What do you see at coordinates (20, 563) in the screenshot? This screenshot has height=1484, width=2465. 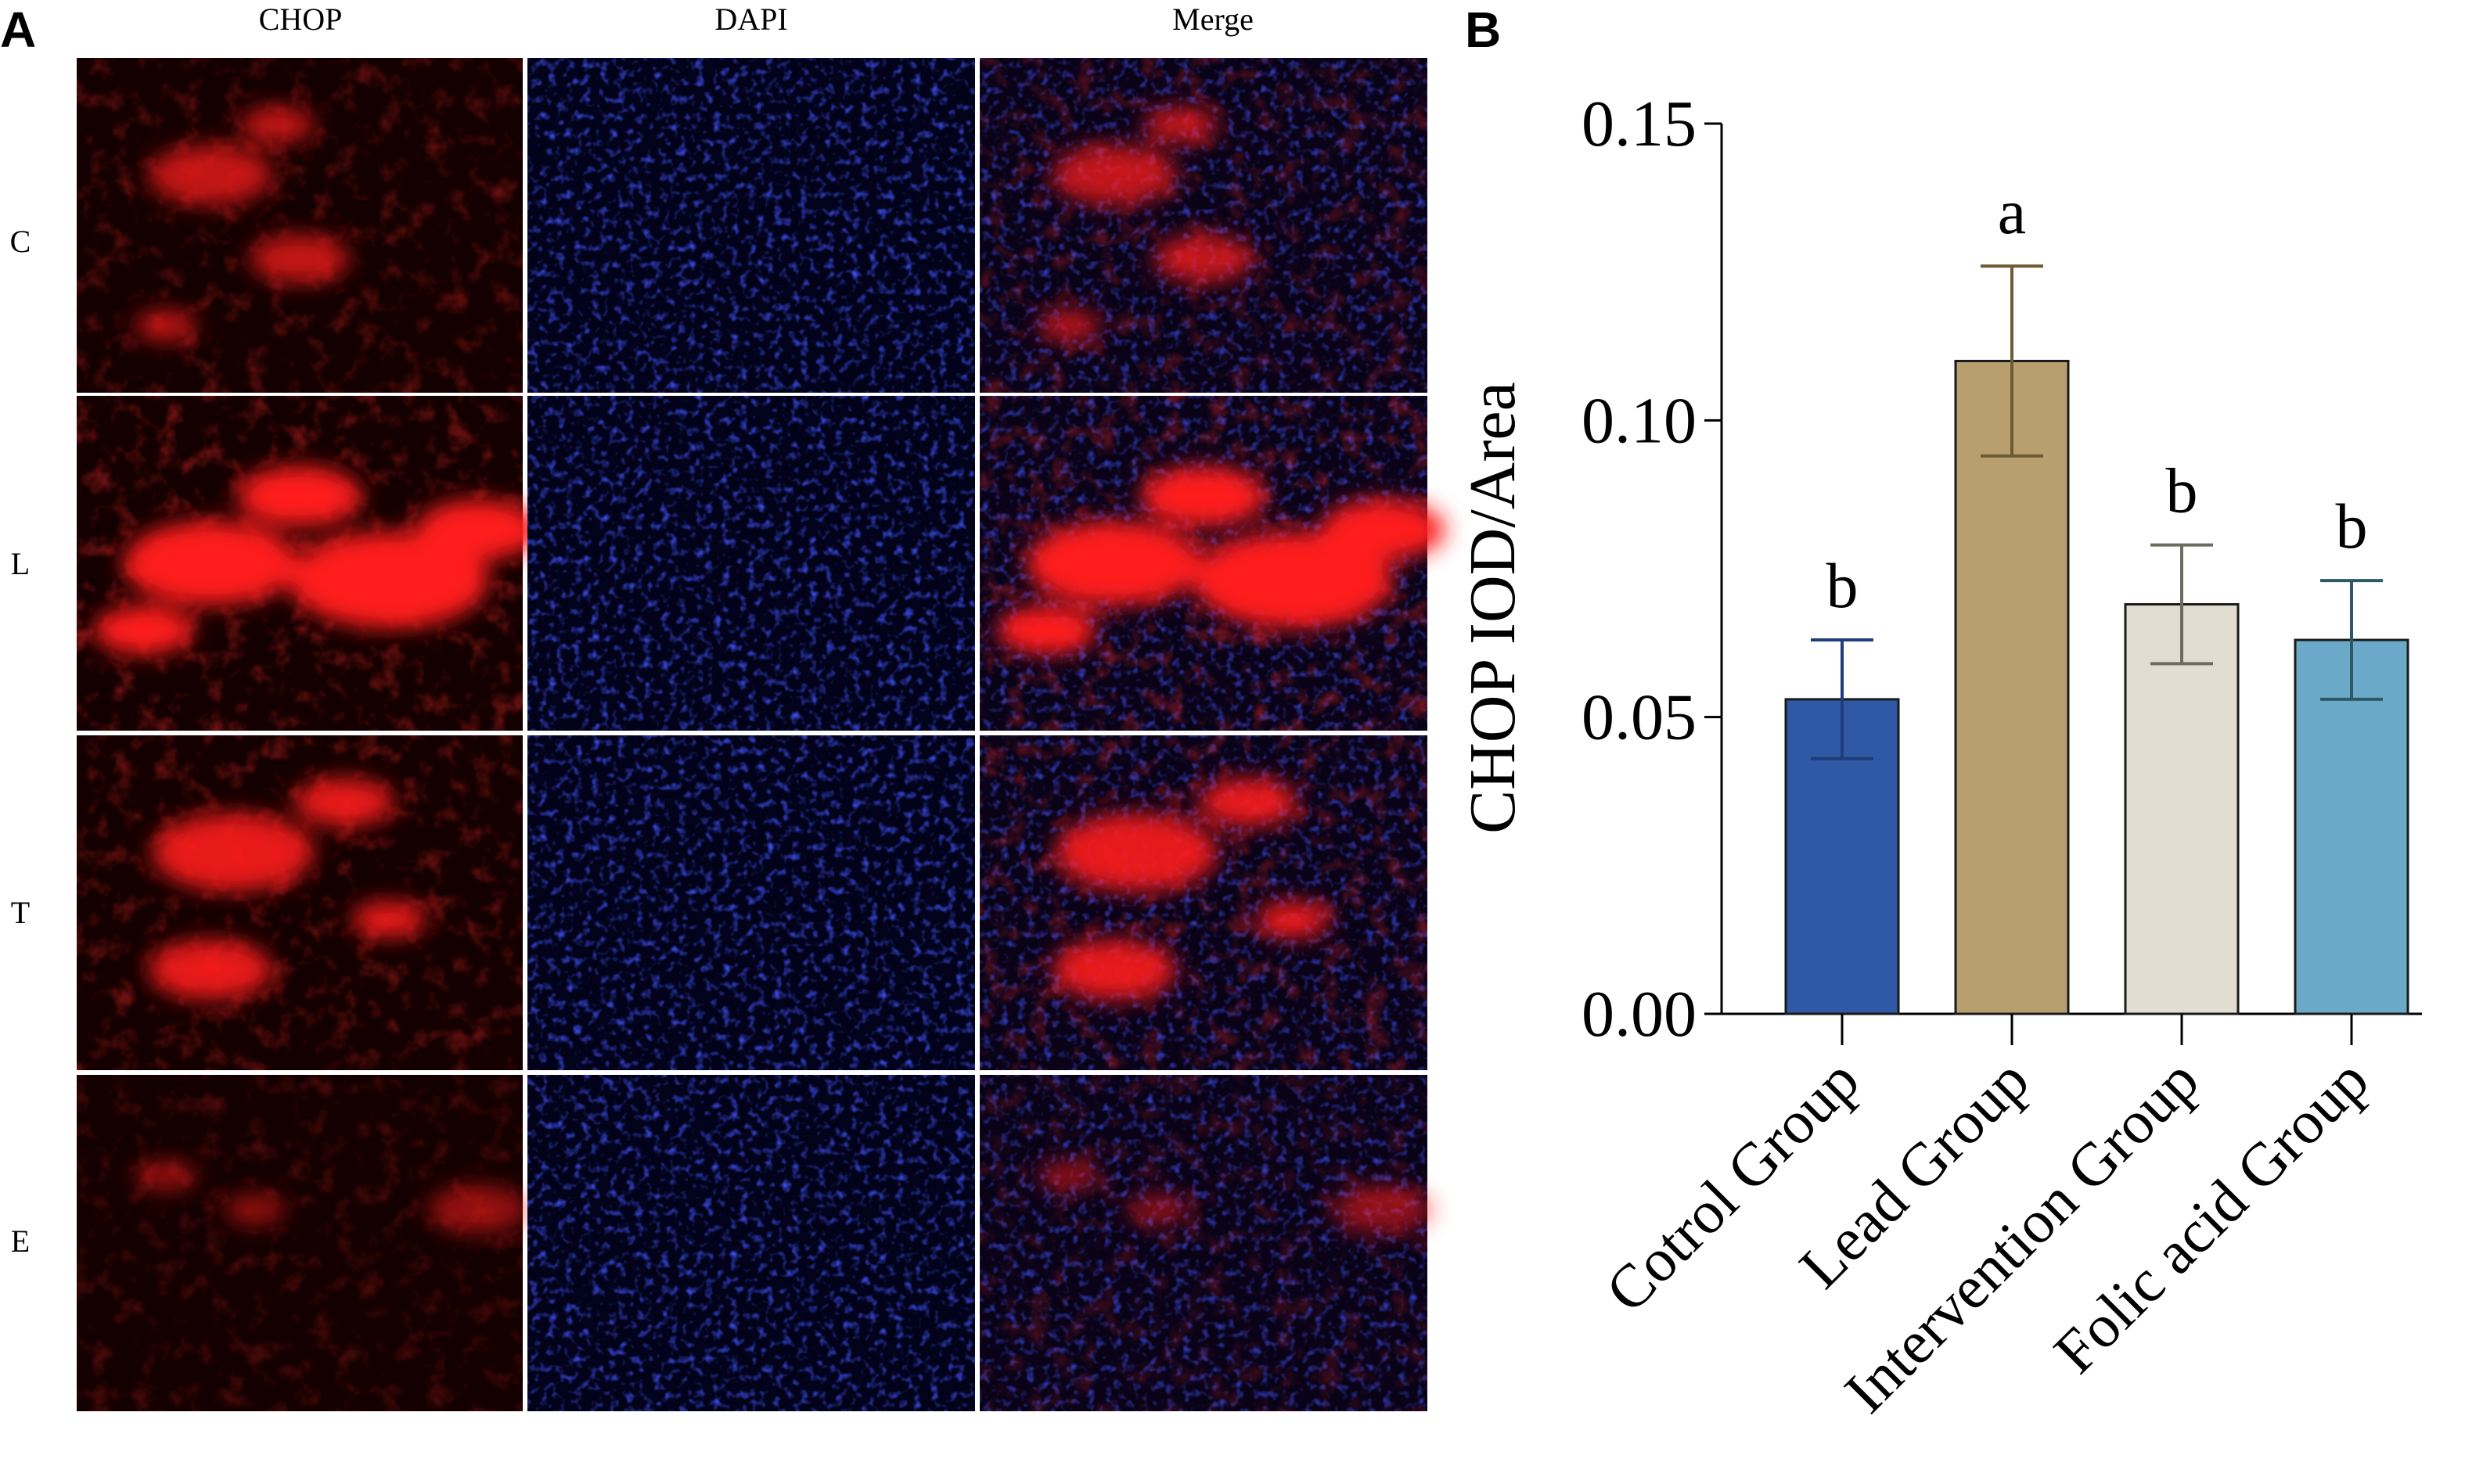 I see `row-label-l: L` at bounding box center [20, 563].